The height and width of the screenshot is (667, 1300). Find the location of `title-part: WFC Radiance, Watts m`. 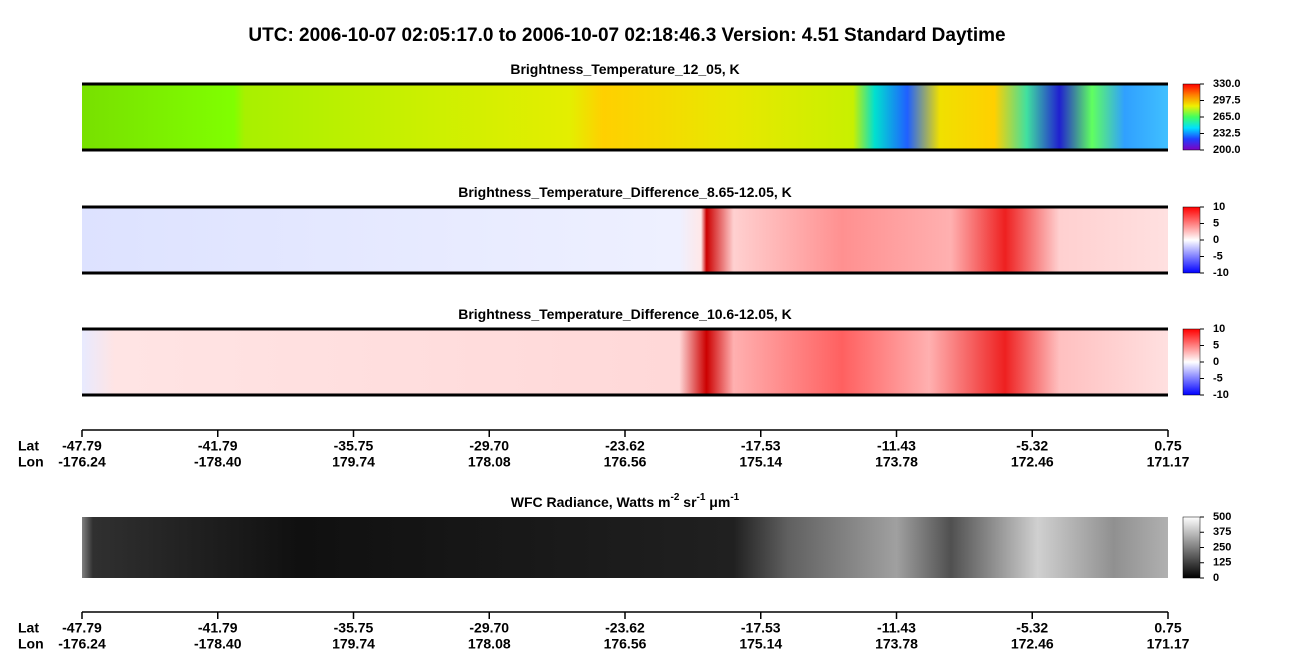

title-part: WFC Radiance, Watts m is located at coordinates (591, 502).